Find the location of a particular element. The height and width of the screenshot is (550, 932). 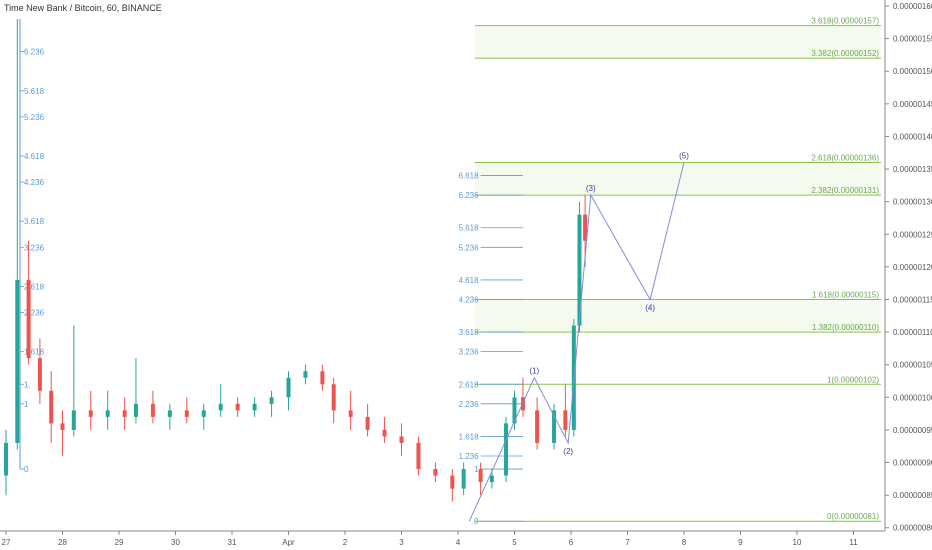

fib-mid-label: 1.618 is located at coordinates (469, 436).